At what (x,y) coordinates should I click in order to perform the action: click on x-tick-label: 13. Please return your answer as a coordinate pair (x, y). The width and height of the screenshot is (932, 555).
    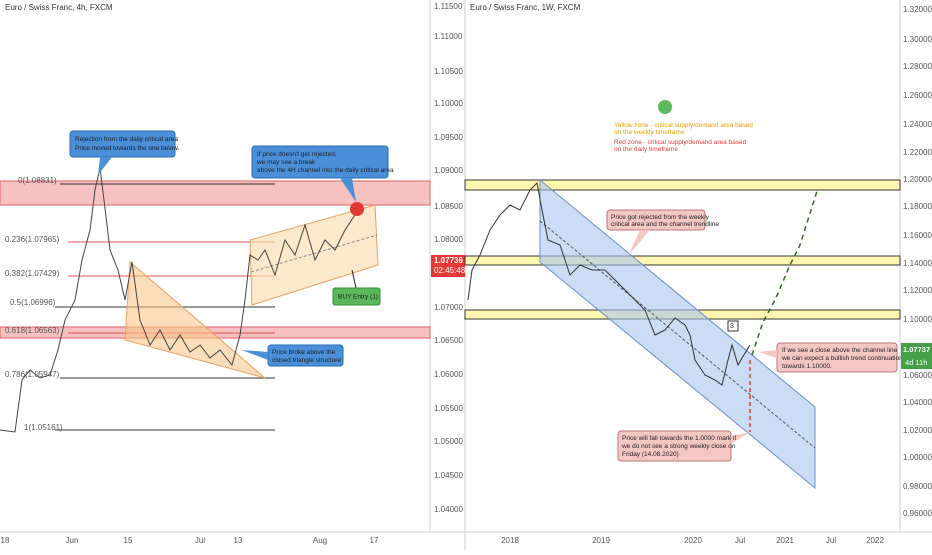
    Looking at the image, I should click on (238, 540).